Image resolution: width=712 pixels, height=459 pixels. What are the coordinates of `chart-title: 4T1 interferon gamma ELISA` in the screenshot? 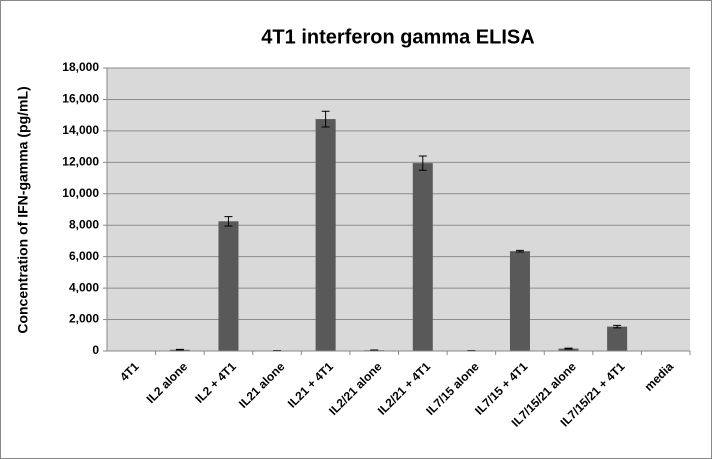 It's located at (397, 37).